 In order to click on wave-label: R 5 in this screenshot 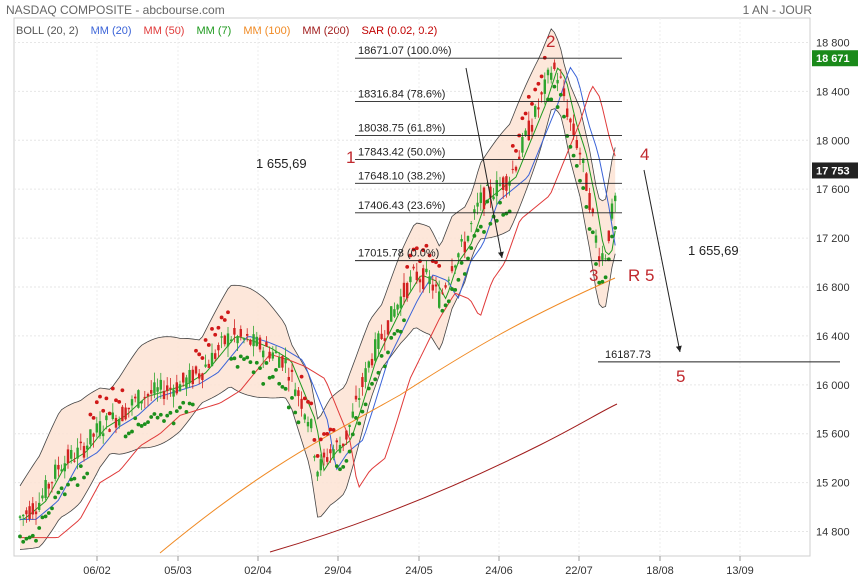, I will do `click(641, 275)`.